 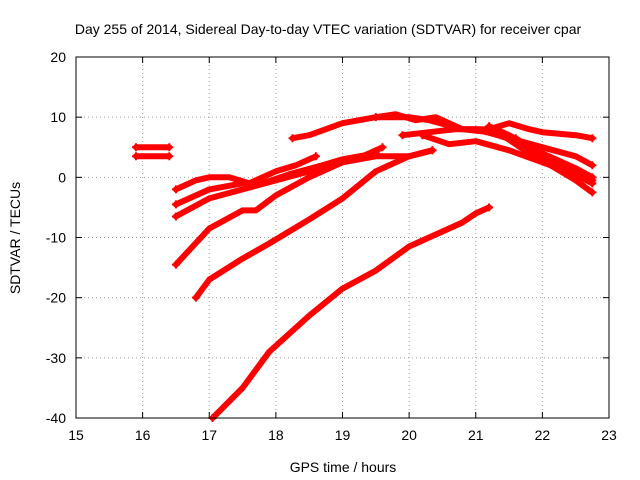 I want to click on series-line-arc-o, so click(x=554, y=161).